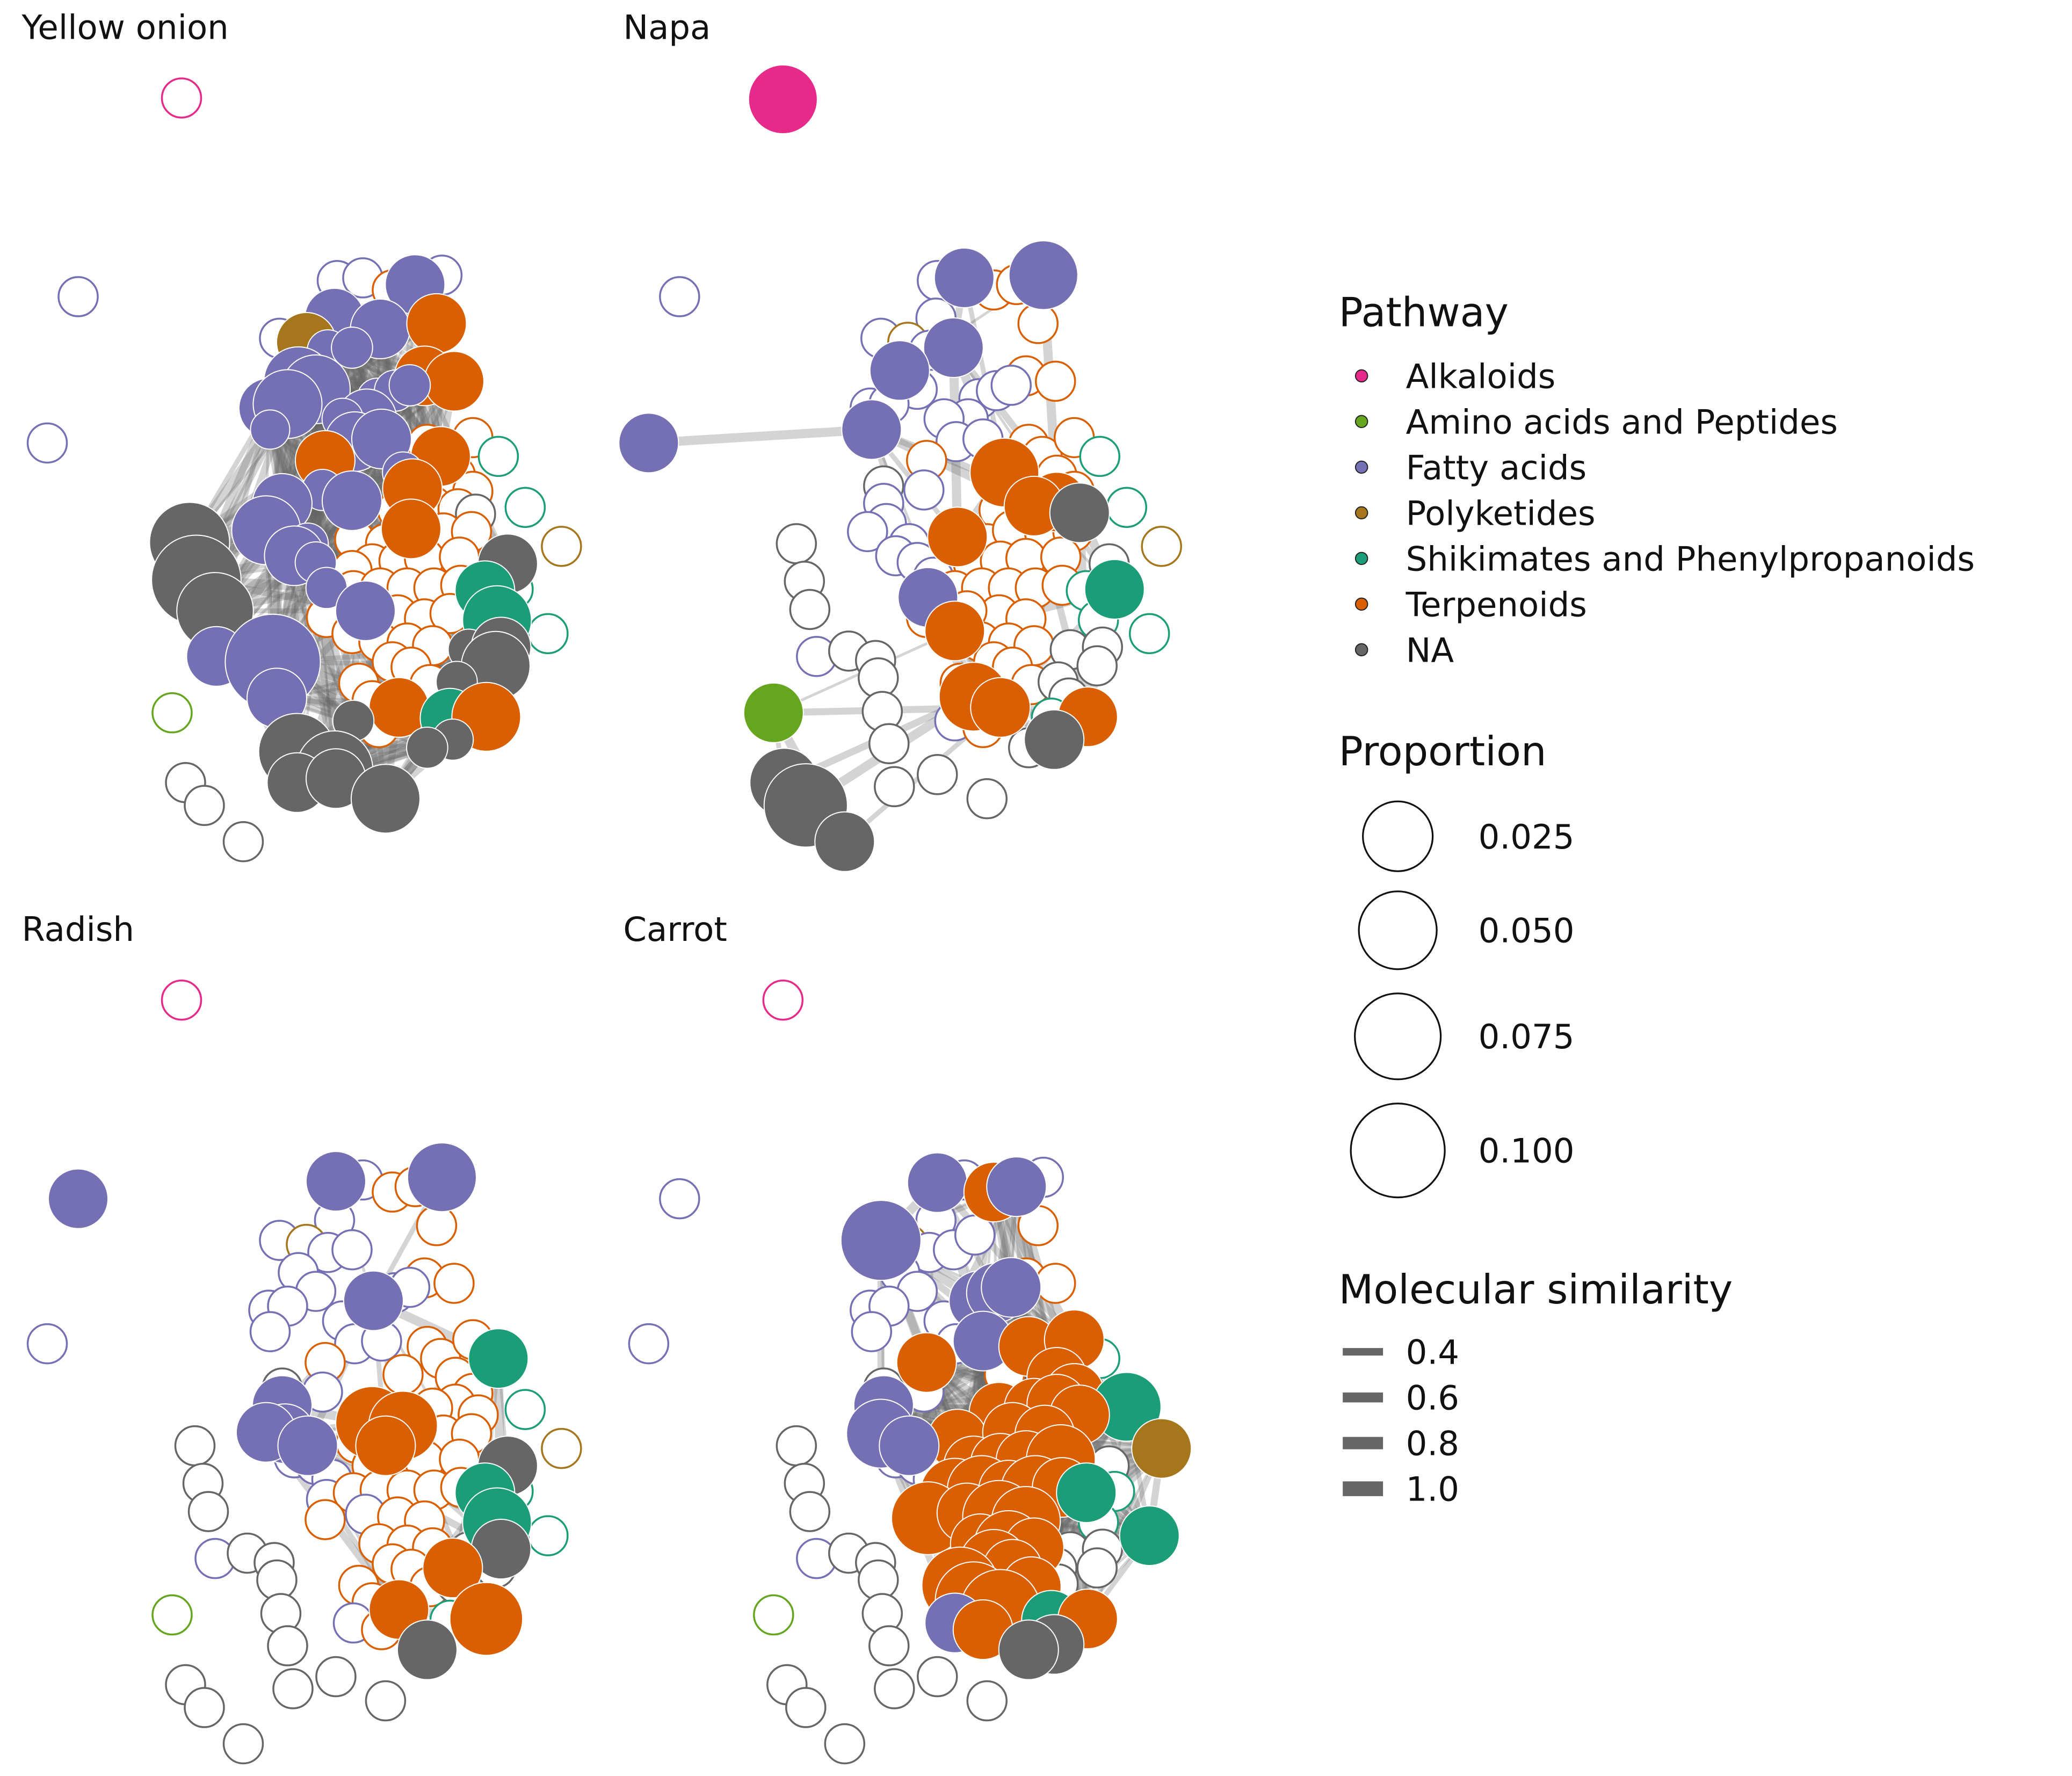  I want to click on panel-title-yellow-onion: Yellow onion, so click(125, 27).